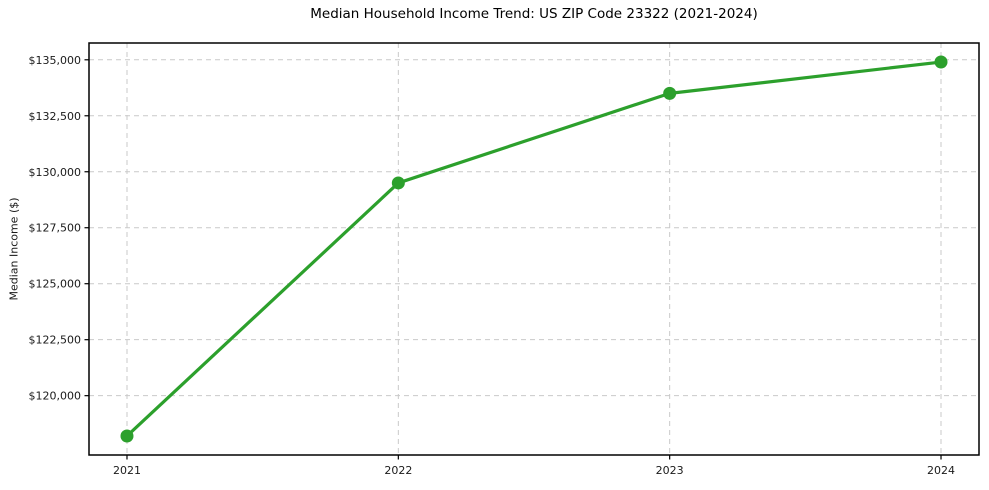  Describe the element at coordinates (55, 284) in the screenshot. I see `y-tick-label: $125,000` at that location.